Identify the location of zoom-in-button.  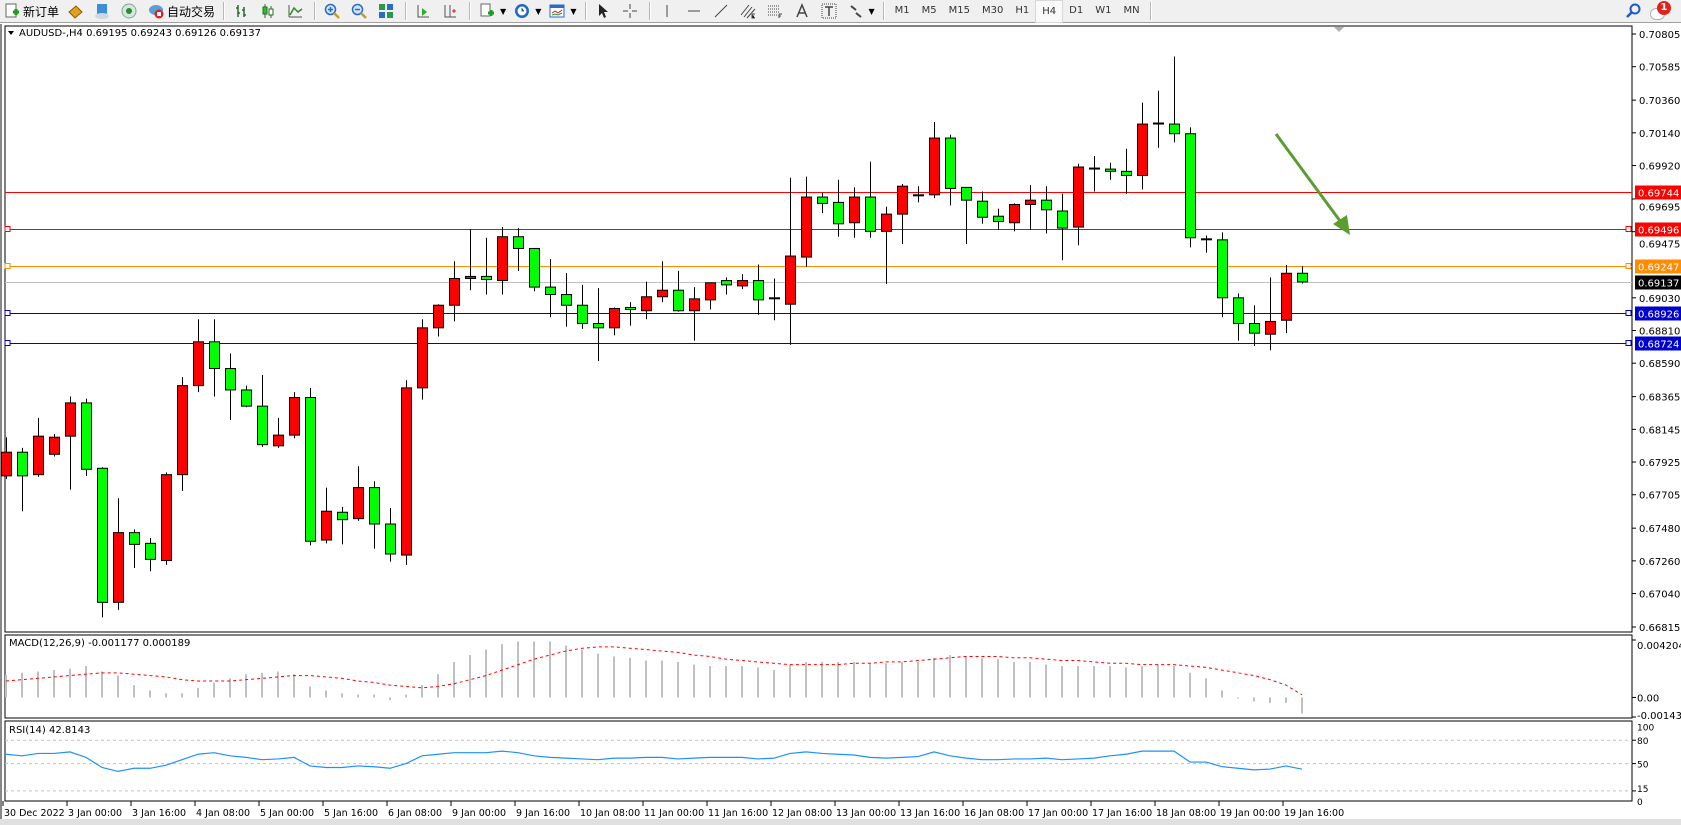
(333, 11).